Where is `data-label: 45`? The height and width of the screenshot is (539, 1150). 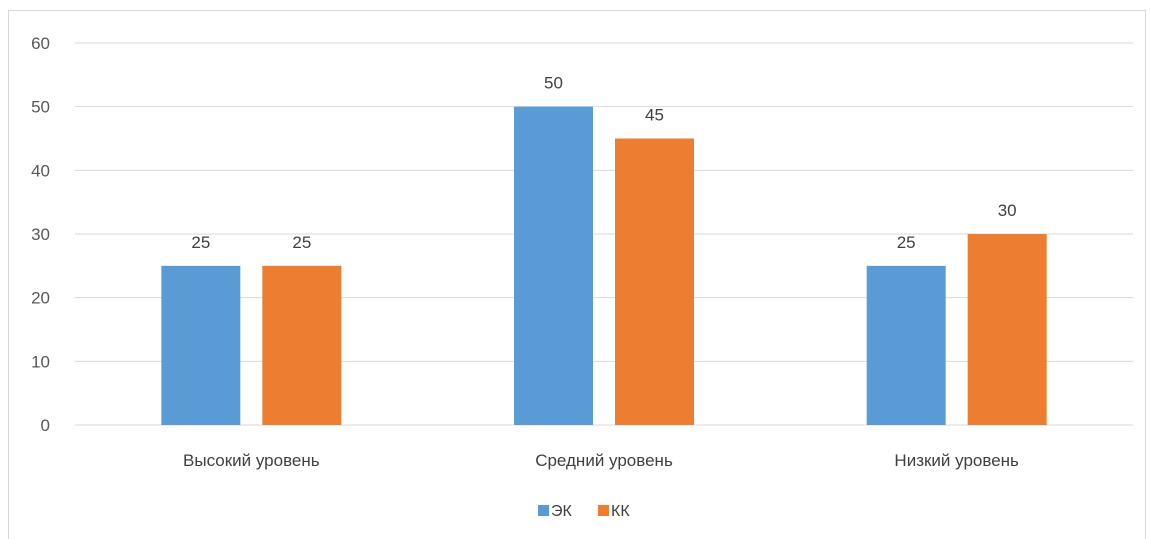 data-label: 45 is located at coordinates (654, 115).